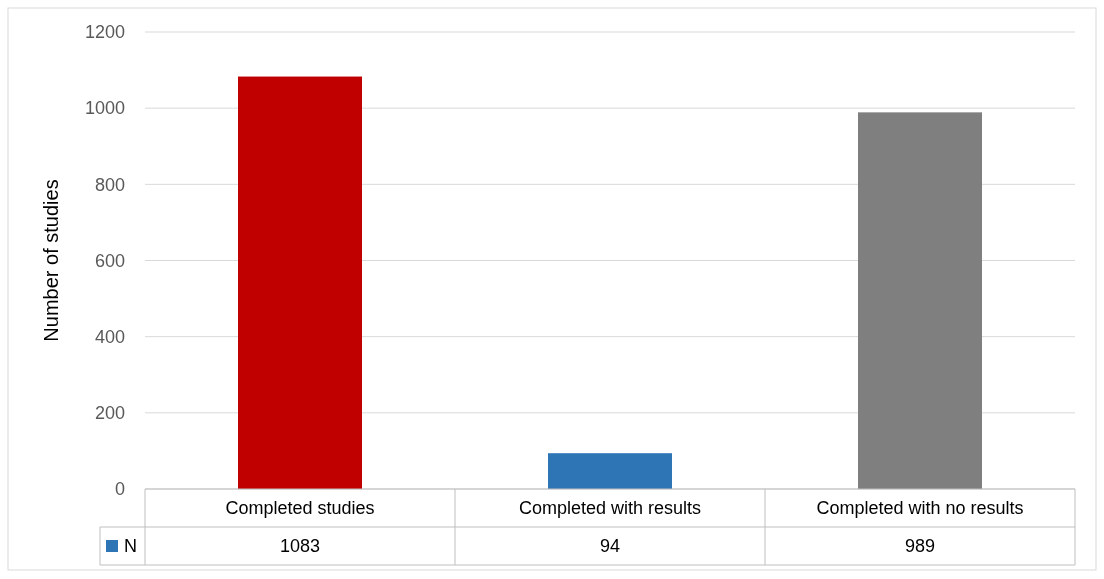 This screenshot has width=1104, height=579. What do you see at coordinates (300, 508) in the screenshot?
I see `x-tick-label: Completed studies` at bounding box center [300, 508].